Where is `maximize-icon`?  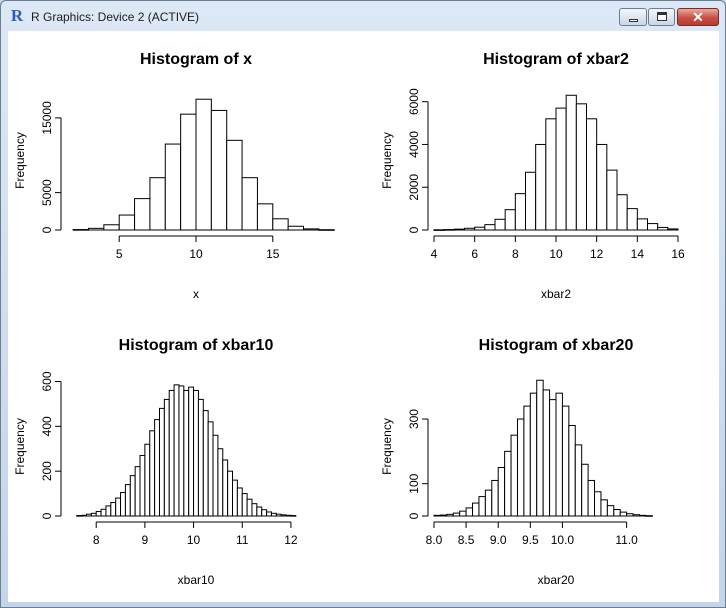
maximize-icon is located at coordinates (661, 17).